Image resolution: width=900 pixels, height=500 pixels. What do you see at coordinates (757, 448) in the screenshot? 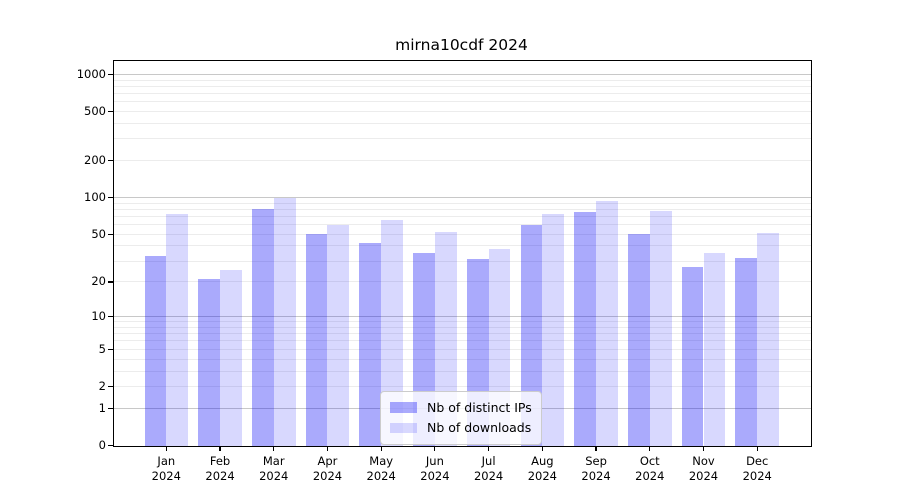
I see `x-tick-dec` at bounding box center [757, 448].